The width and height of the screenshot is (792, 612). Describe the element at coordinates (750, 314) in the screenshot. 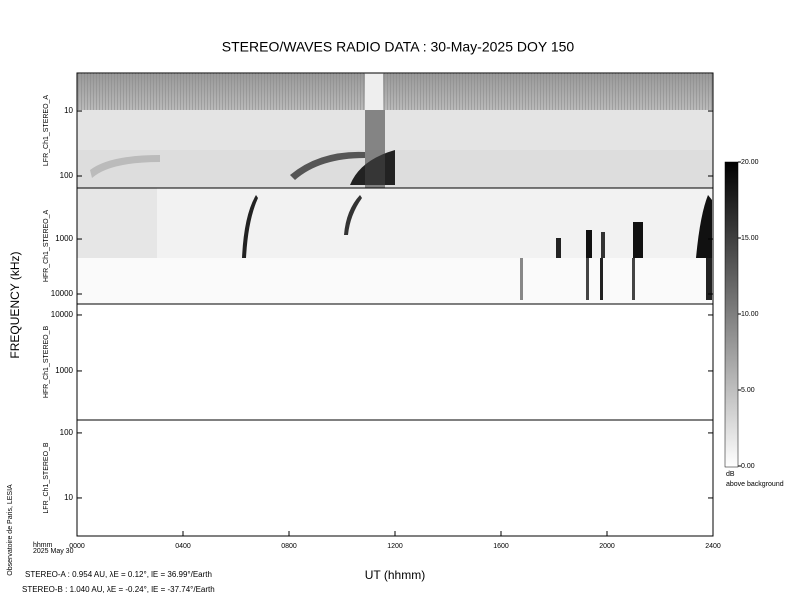

I see `colorbar-tick-label: 10.00` at that location.